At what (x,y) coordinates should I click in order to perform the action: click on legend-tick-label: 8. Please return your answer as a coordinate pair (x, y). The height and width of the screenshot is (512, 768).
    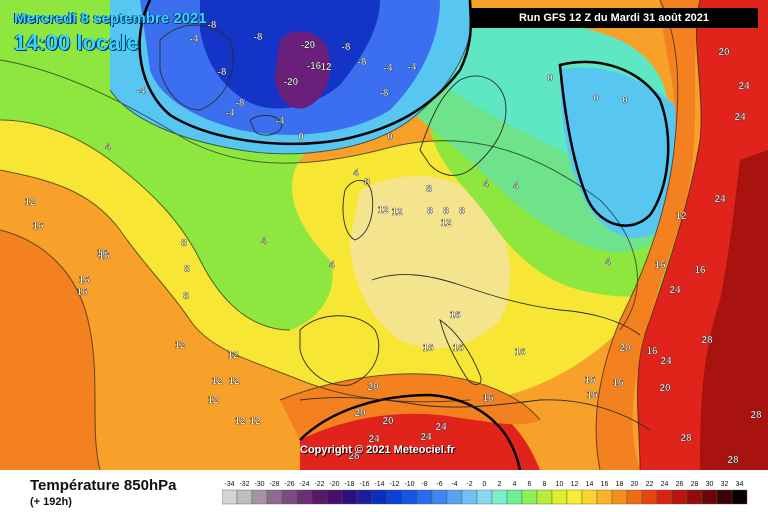
    Looking at the image, I should click on (545, 484).